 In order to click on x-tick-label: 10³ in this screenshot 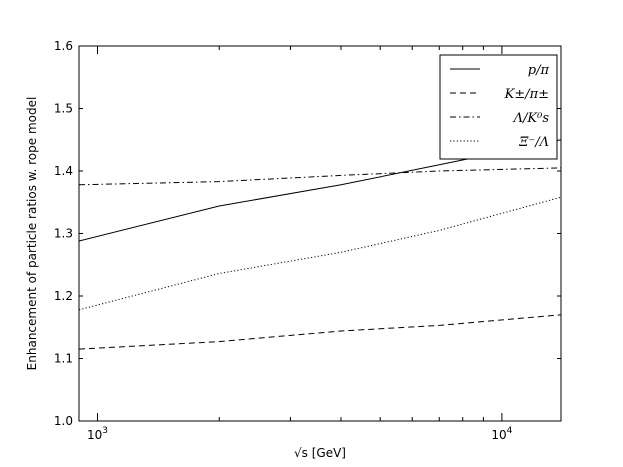, I will do `click(97, 434)`.